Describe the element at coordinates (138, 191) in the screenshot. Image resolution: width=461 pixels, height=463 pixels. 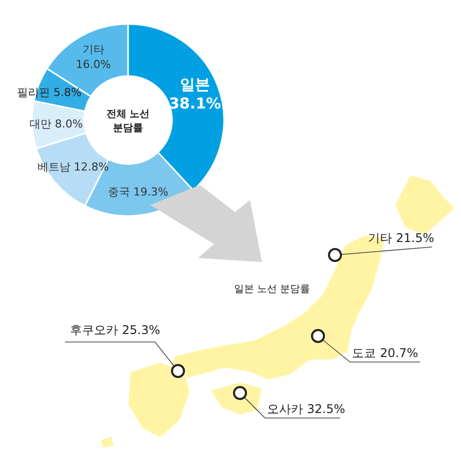
I see `slice-label: 중국 19.3%` at that location.